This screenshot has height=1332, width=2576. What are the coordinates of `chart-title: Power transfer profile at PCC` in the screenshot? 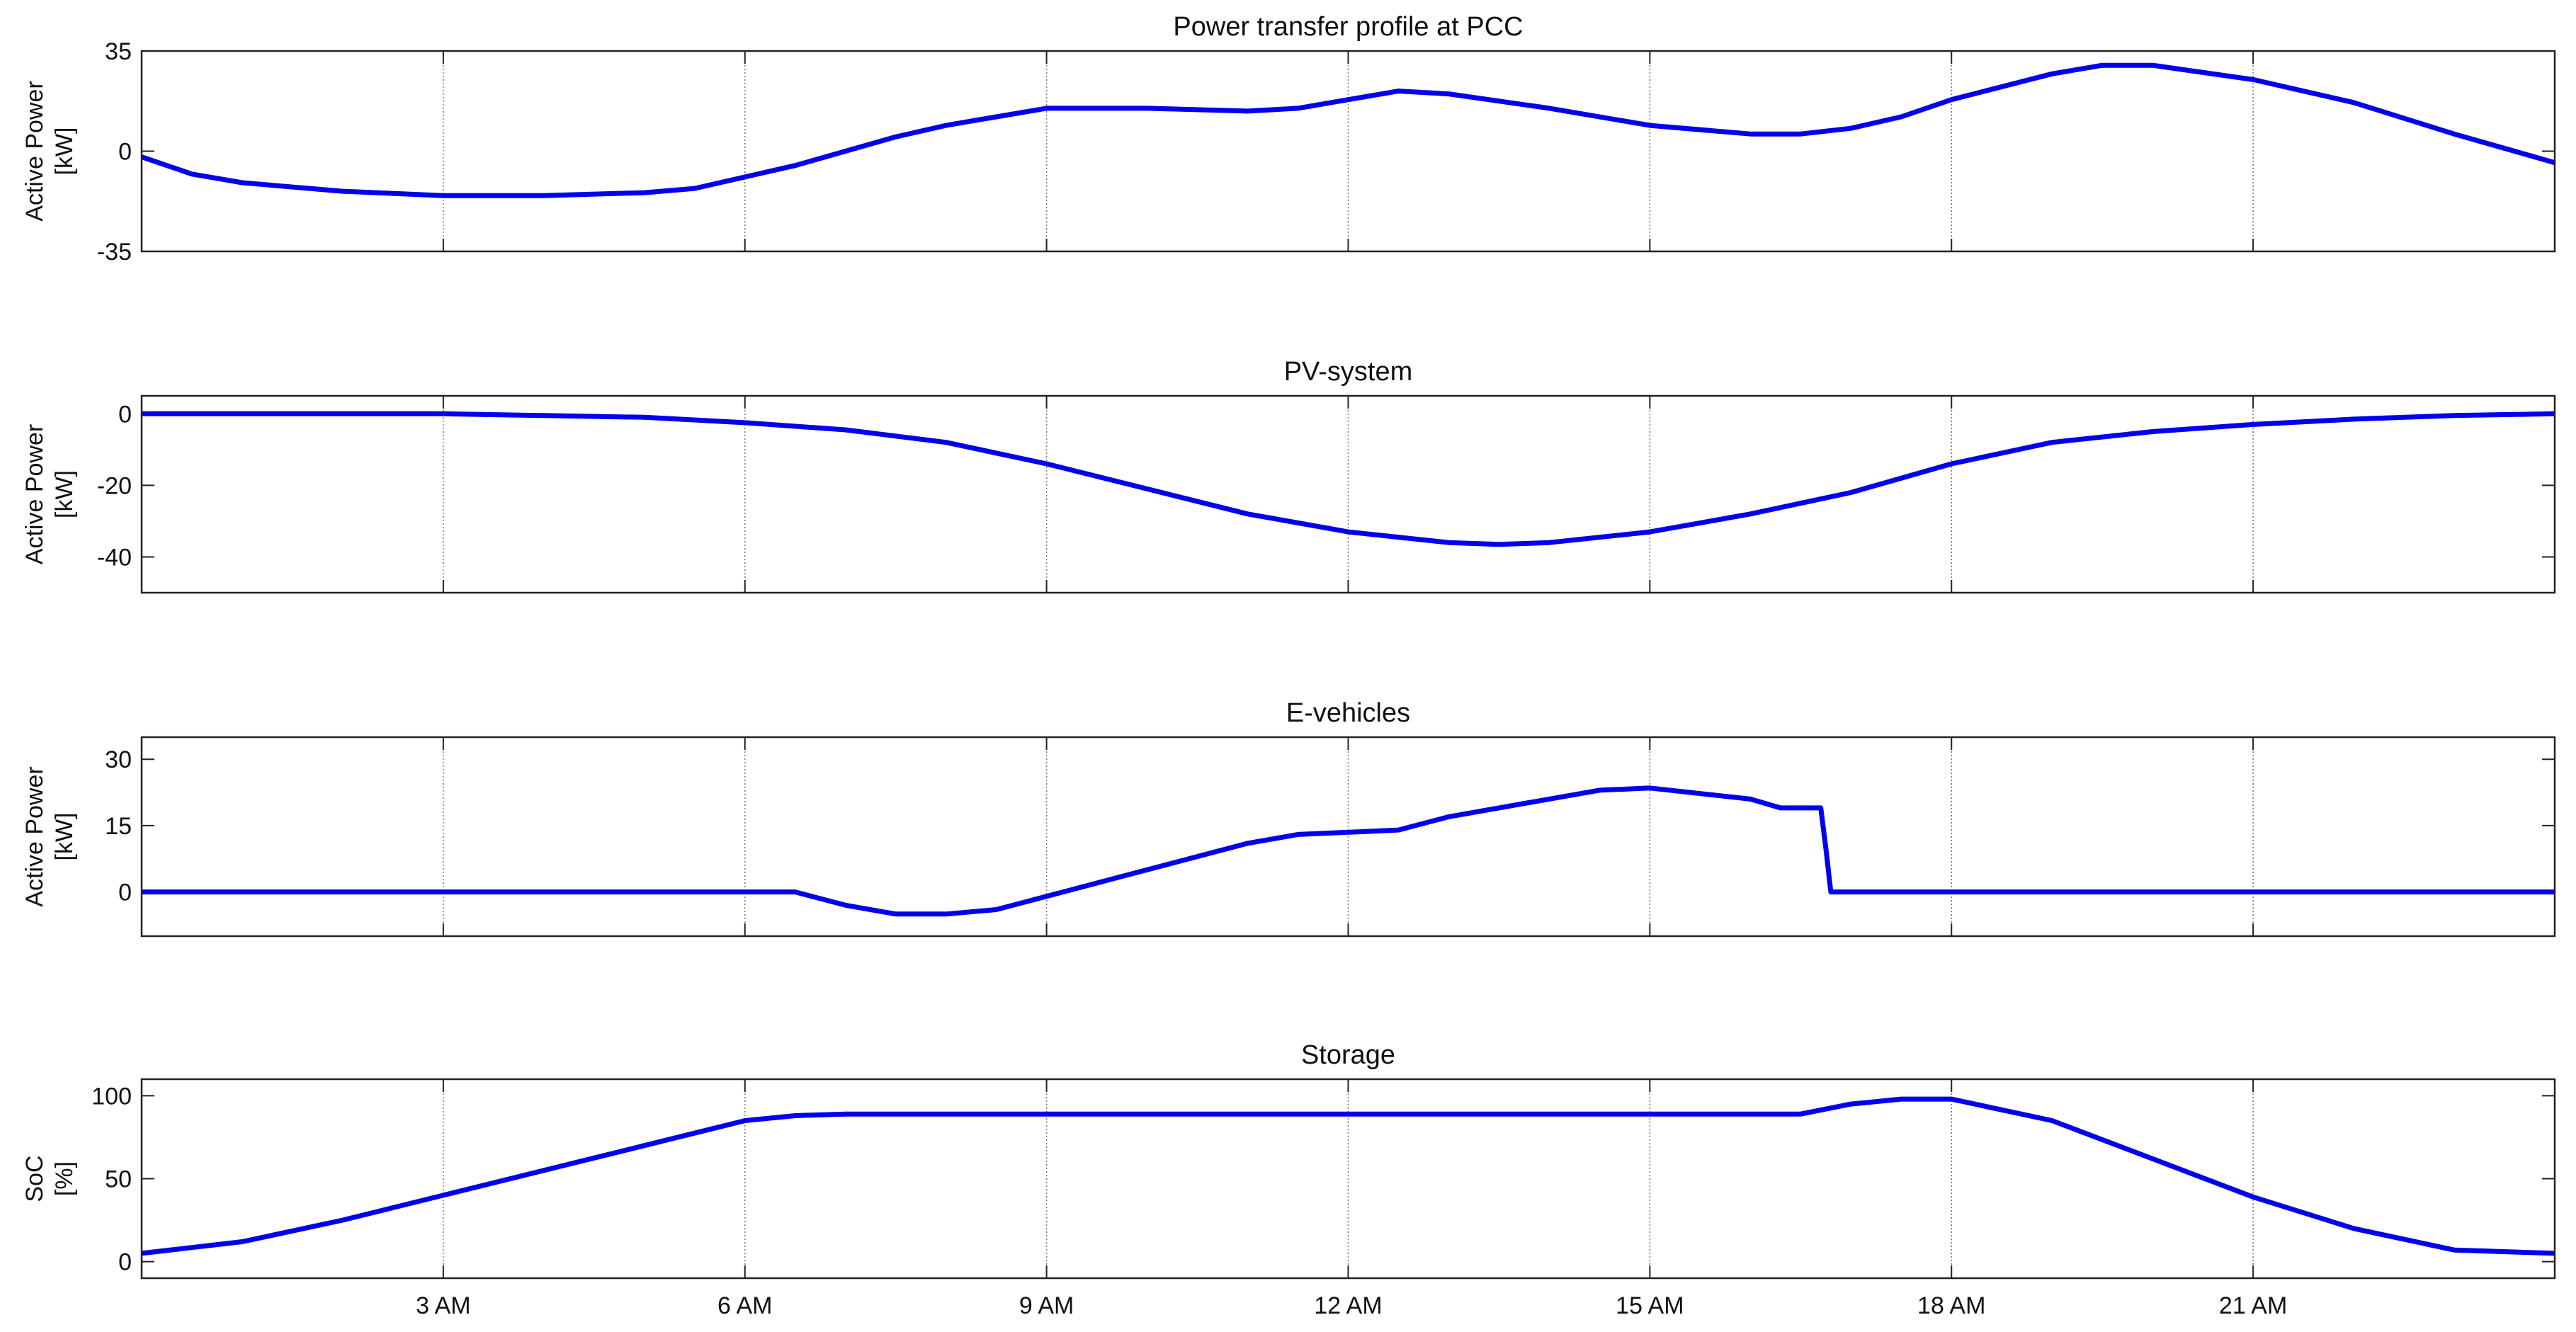 It's located at (1348, 27).